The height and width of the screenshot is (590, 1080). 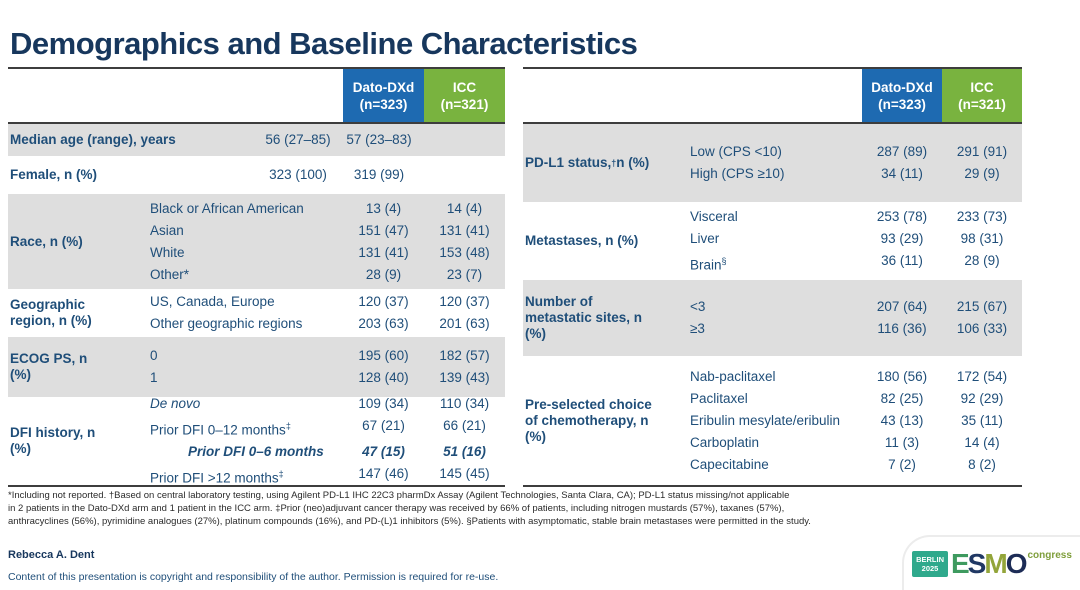 I want to click on row-label: Number of metastatic sites, n (%), so click(x=606, y=318).